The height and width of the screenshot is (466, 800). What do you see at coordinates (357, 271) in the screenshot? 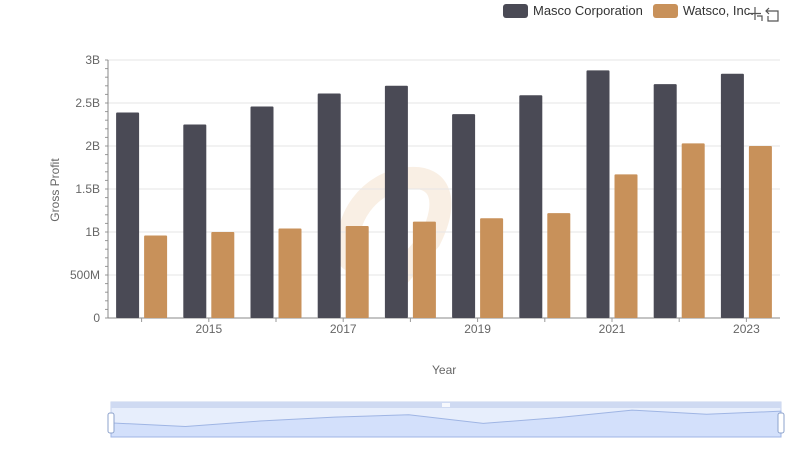
I see `bar-series-1-2017` at bounding box center [357, 271].